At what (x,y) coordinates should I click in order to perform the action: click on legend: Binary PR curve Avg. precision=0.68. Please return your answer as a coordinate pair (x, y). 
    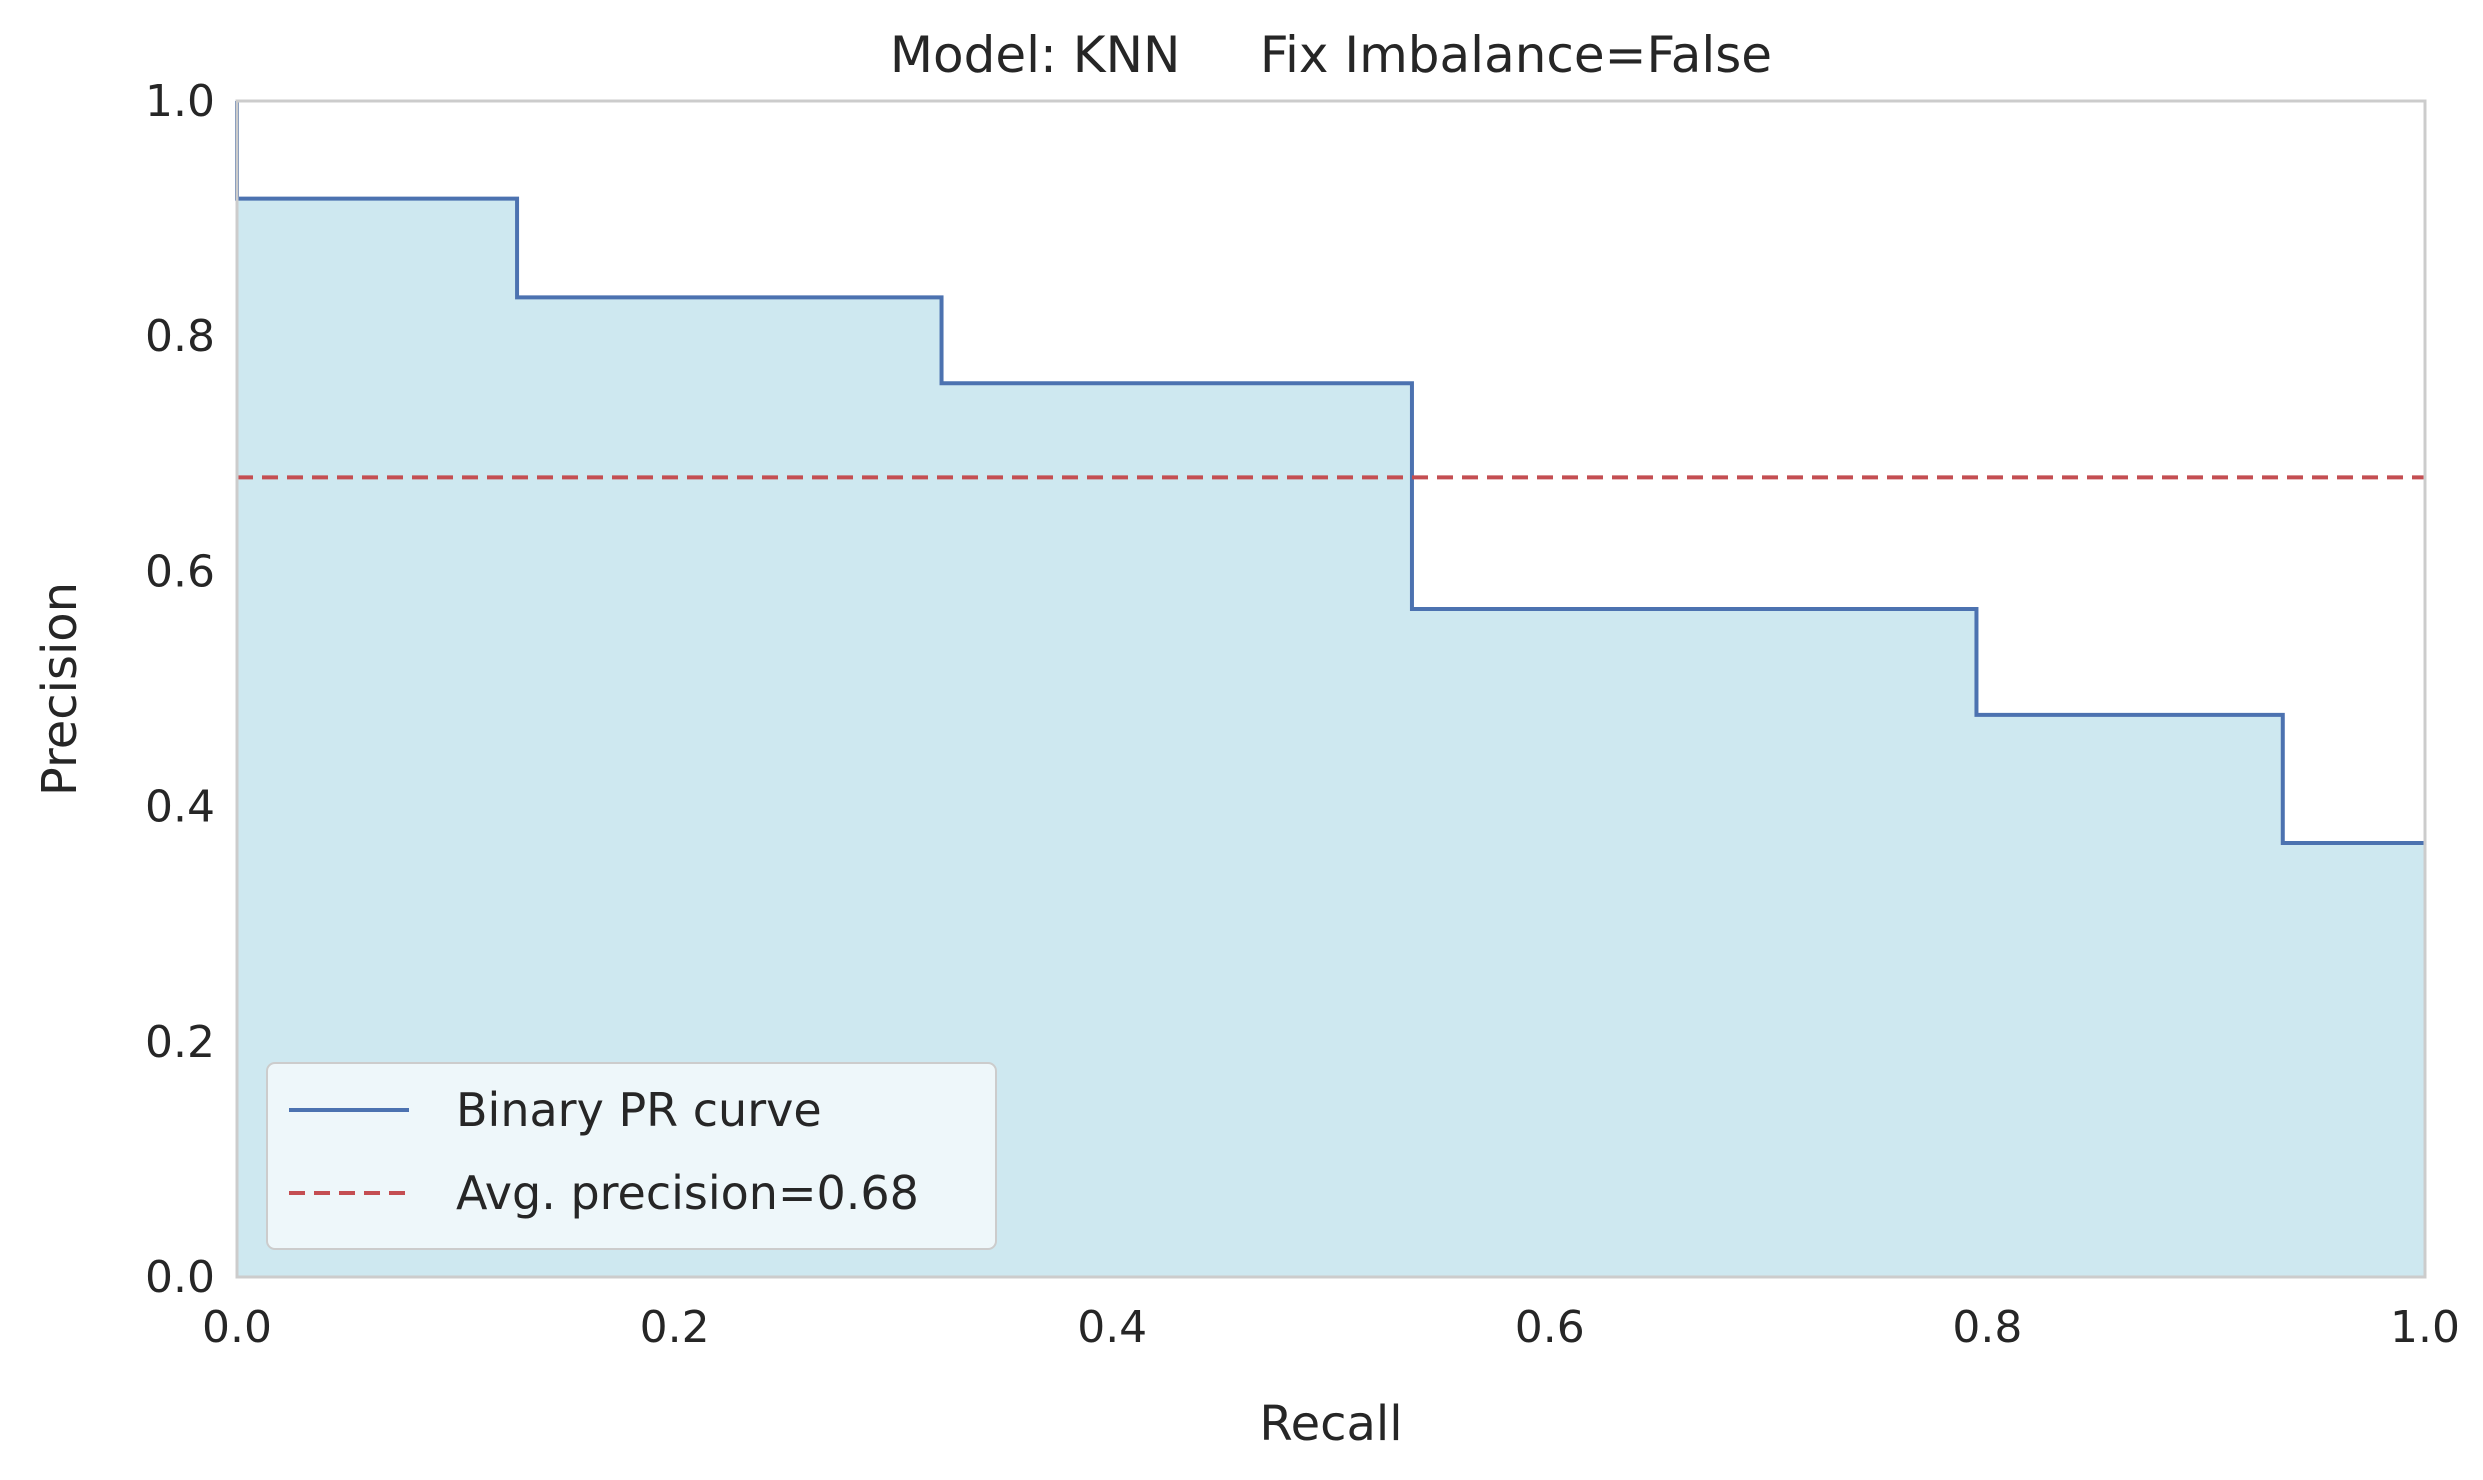
    Looking at the image, I should click on (631, 1156).